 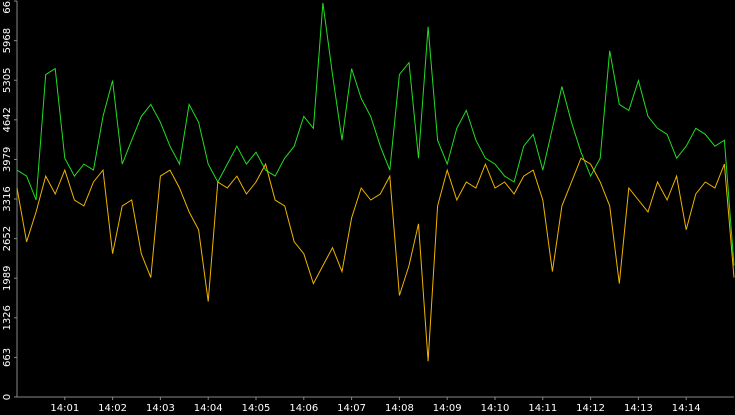 I want to click on x-tick-label: 14:14, so click(x=686, y=408).